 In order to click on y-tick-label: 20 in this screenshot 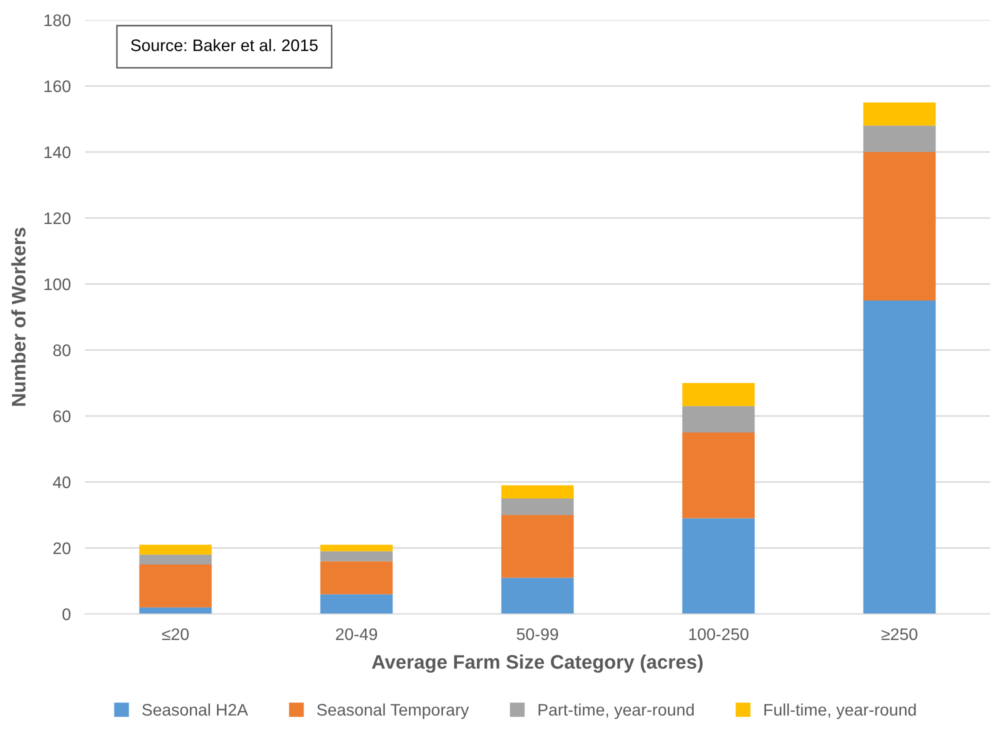, I will do `click(61, 548)`.